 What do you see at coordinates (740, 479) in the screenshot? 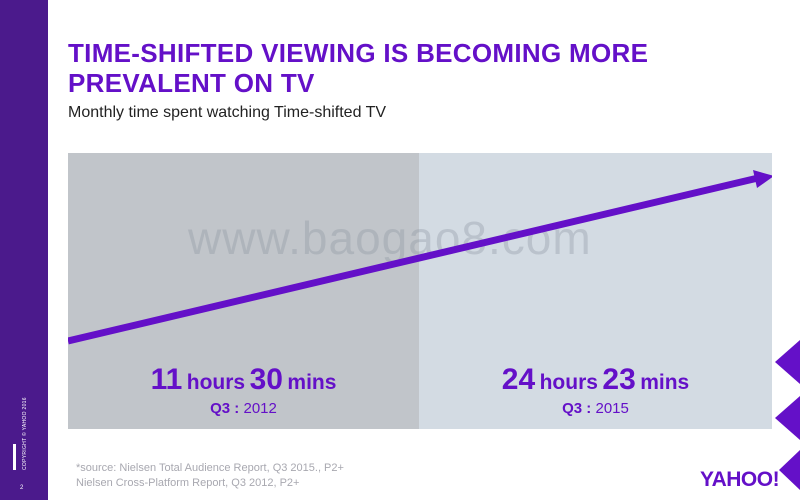
I see `yahoo-logo: YAHOO!` at bounding box center [740, 479].